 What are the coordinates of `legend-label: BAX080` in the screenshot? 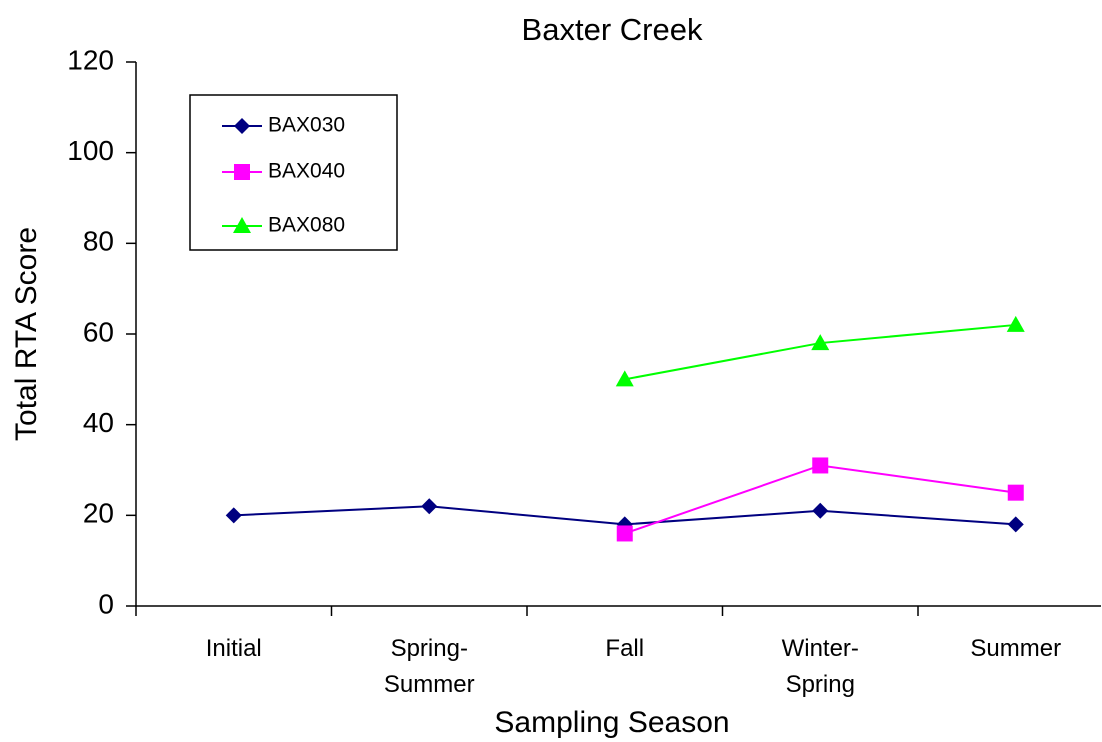 It's located at (306, 225).